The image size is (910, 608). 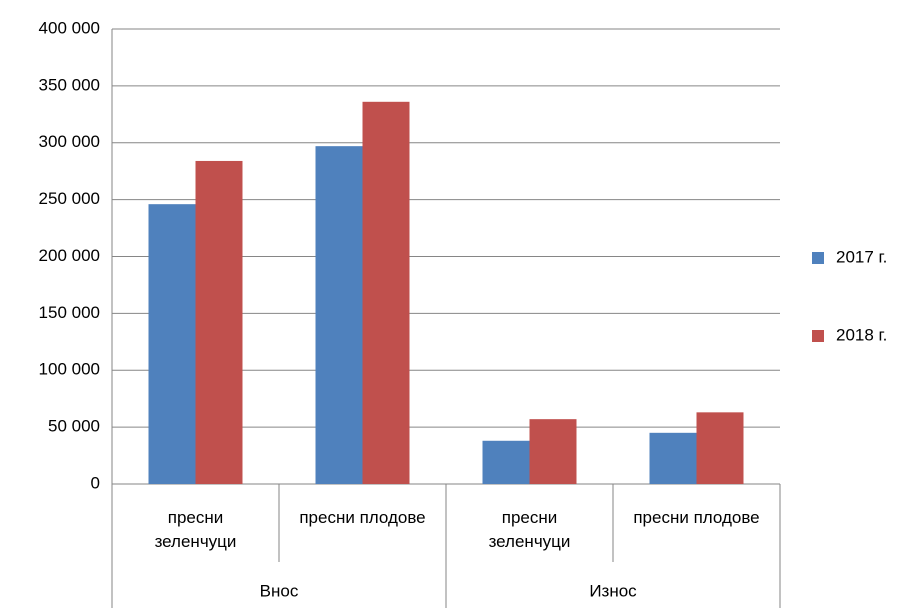 I want to click on y-tick-label: 350 000, so click(x=69, y=84).